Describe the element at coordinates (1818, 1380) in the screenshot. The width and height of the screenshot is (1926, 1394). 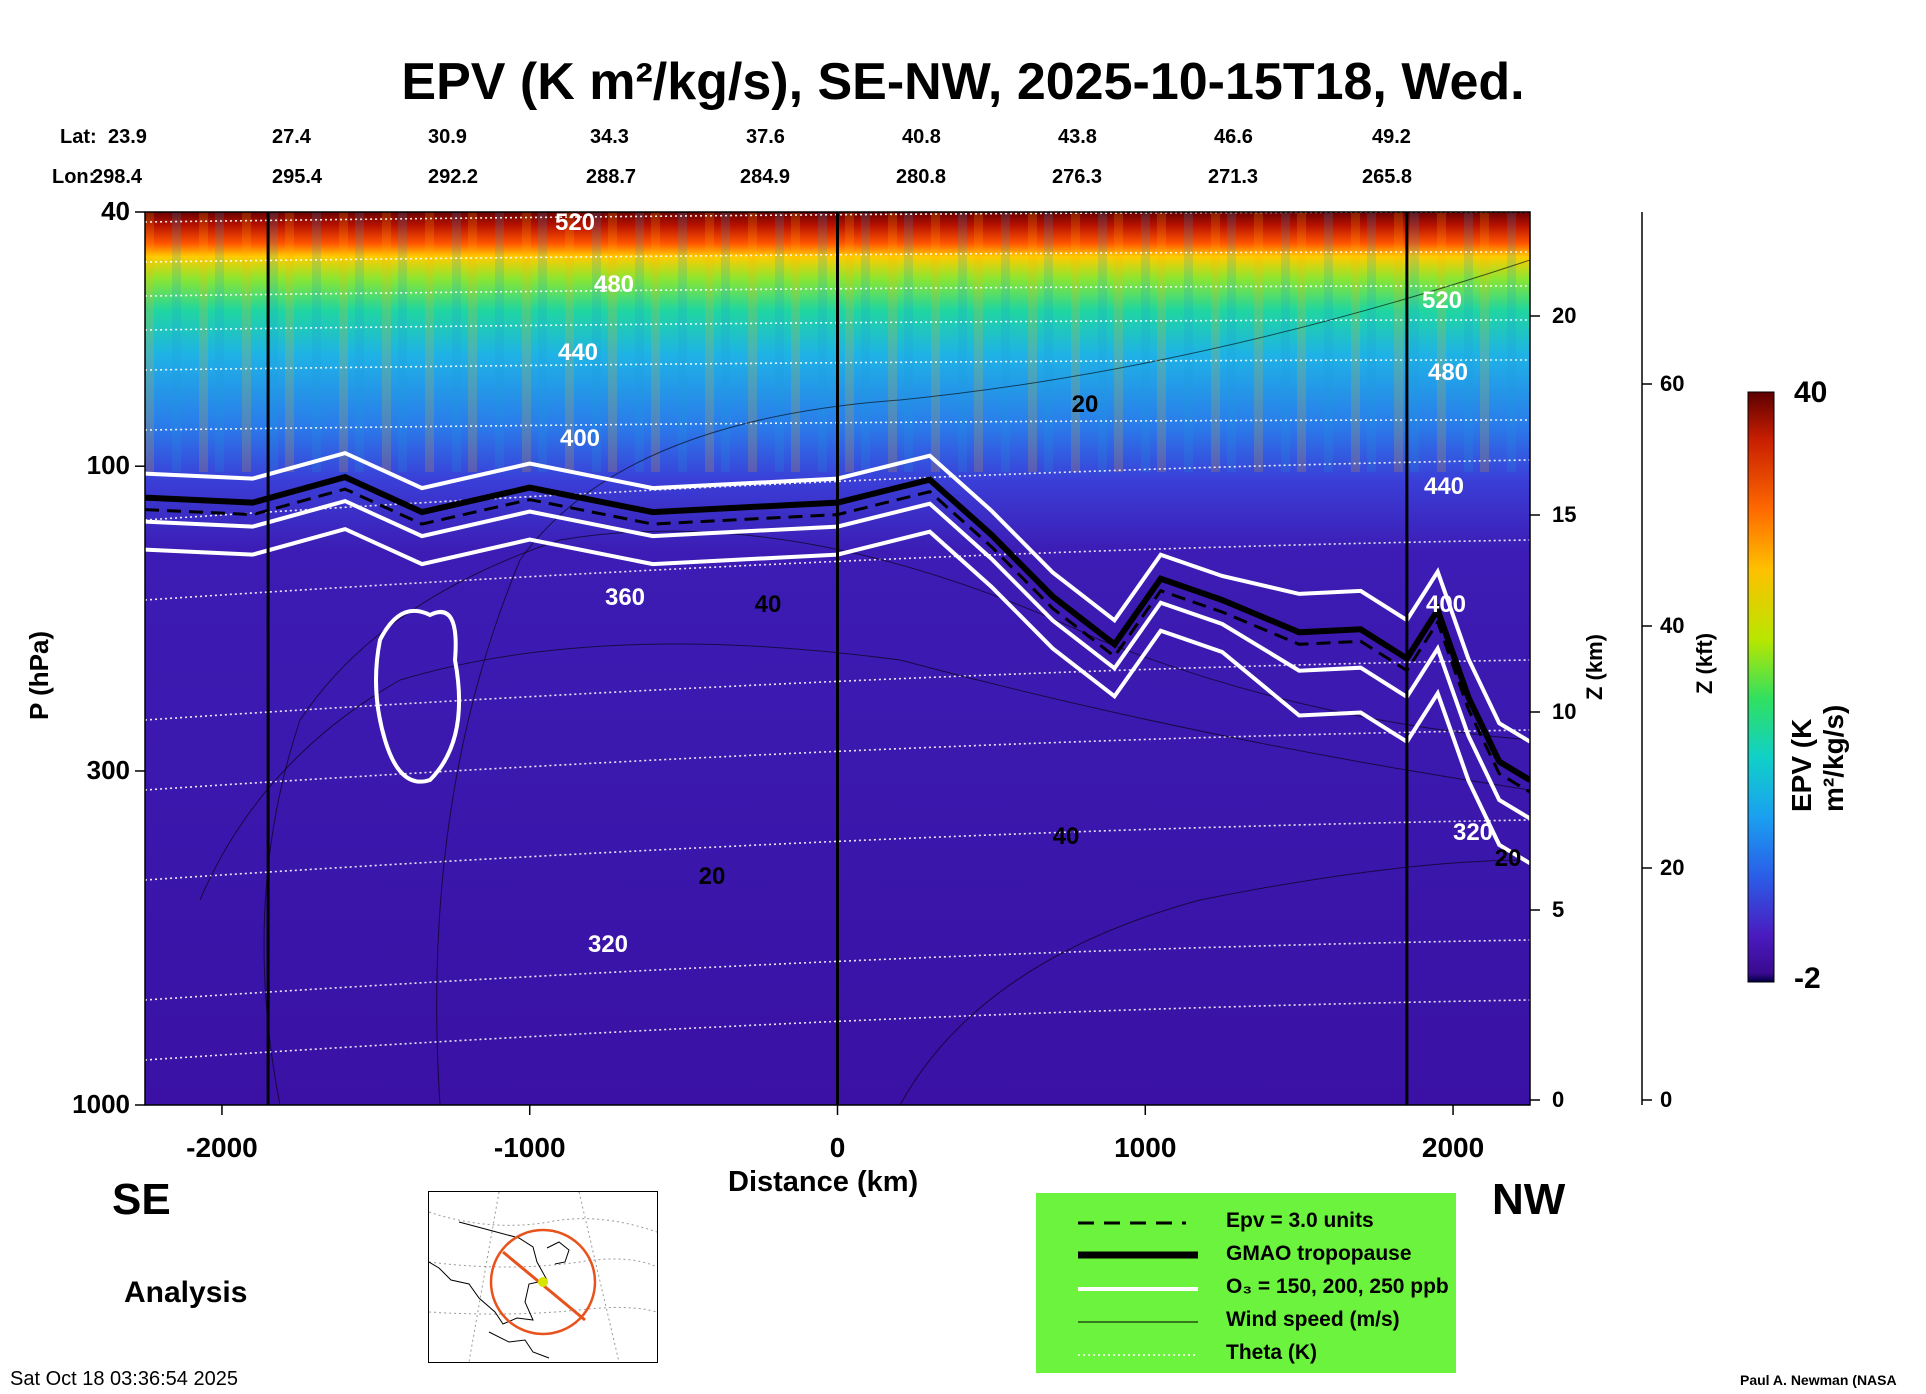
I see `credit: Paul A. Newman (NASA` at that location.